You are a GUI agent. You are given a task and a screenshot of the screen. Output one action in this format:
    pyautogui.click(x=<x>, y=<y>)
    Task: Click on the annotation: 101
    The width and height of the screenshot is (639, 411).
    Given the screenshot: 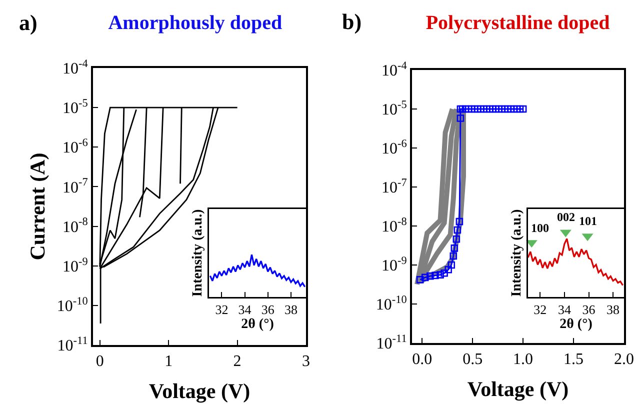 What is the action you would take?
    pyautogui.click(x=588, y=221)
    